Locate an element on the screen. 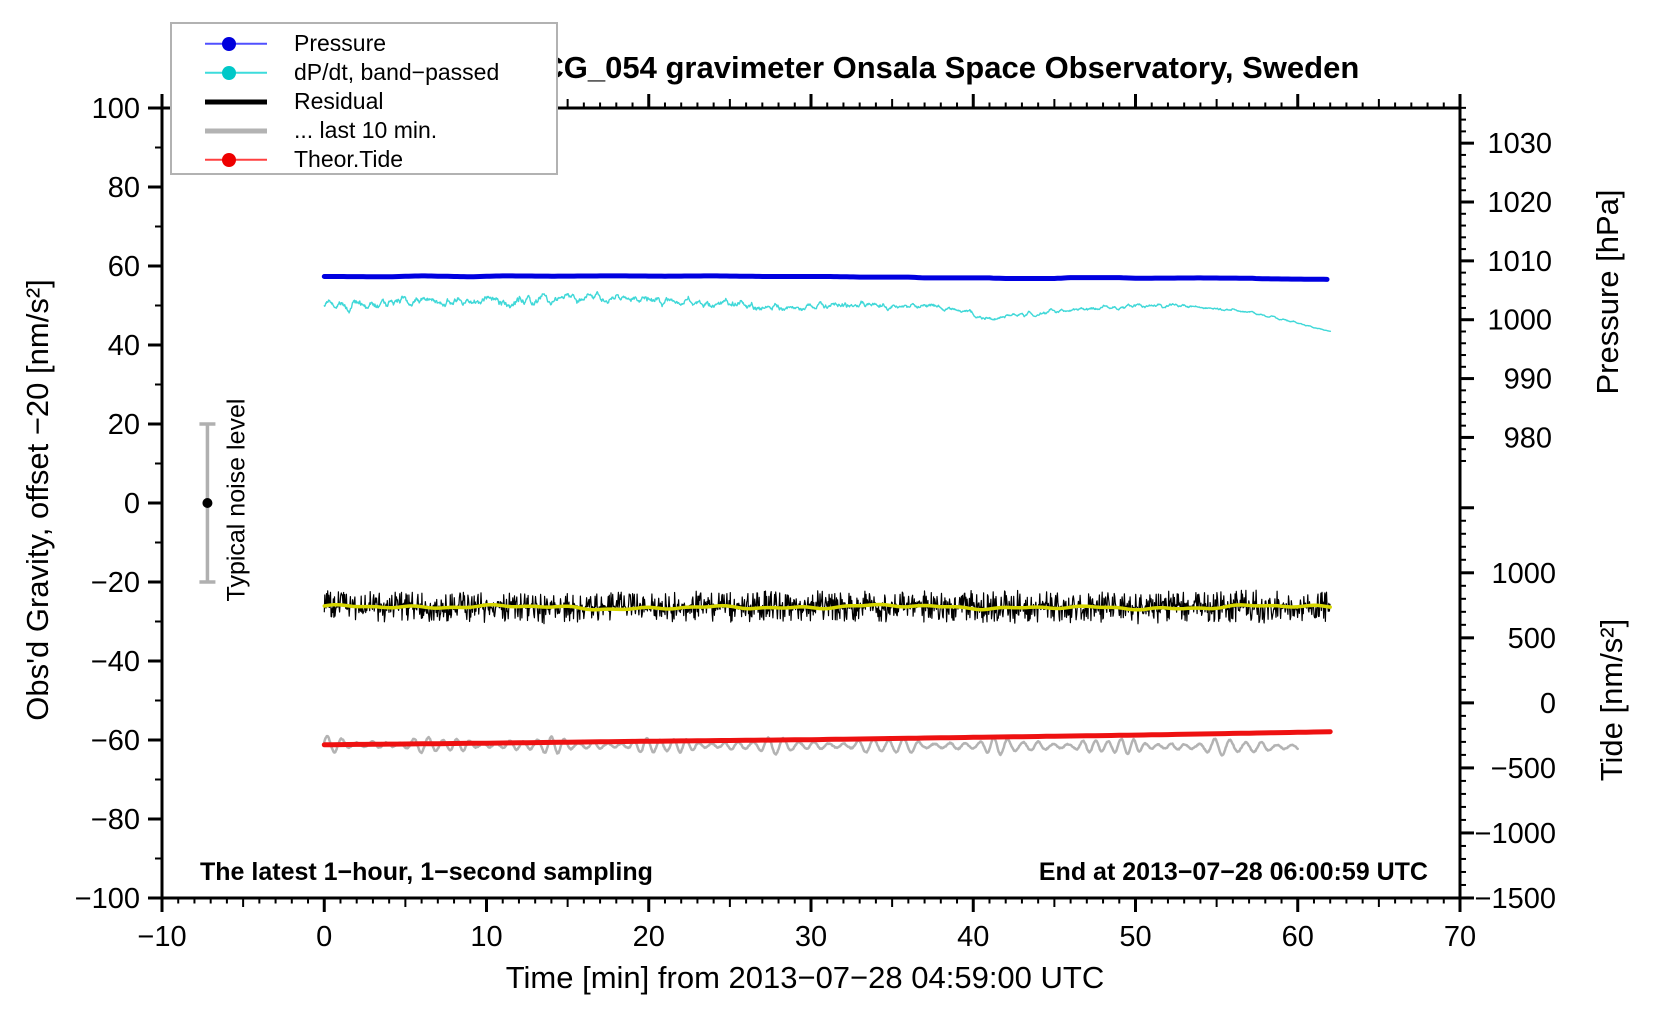  tide-tick-label: −500 is located at coordinates (1523, 769).